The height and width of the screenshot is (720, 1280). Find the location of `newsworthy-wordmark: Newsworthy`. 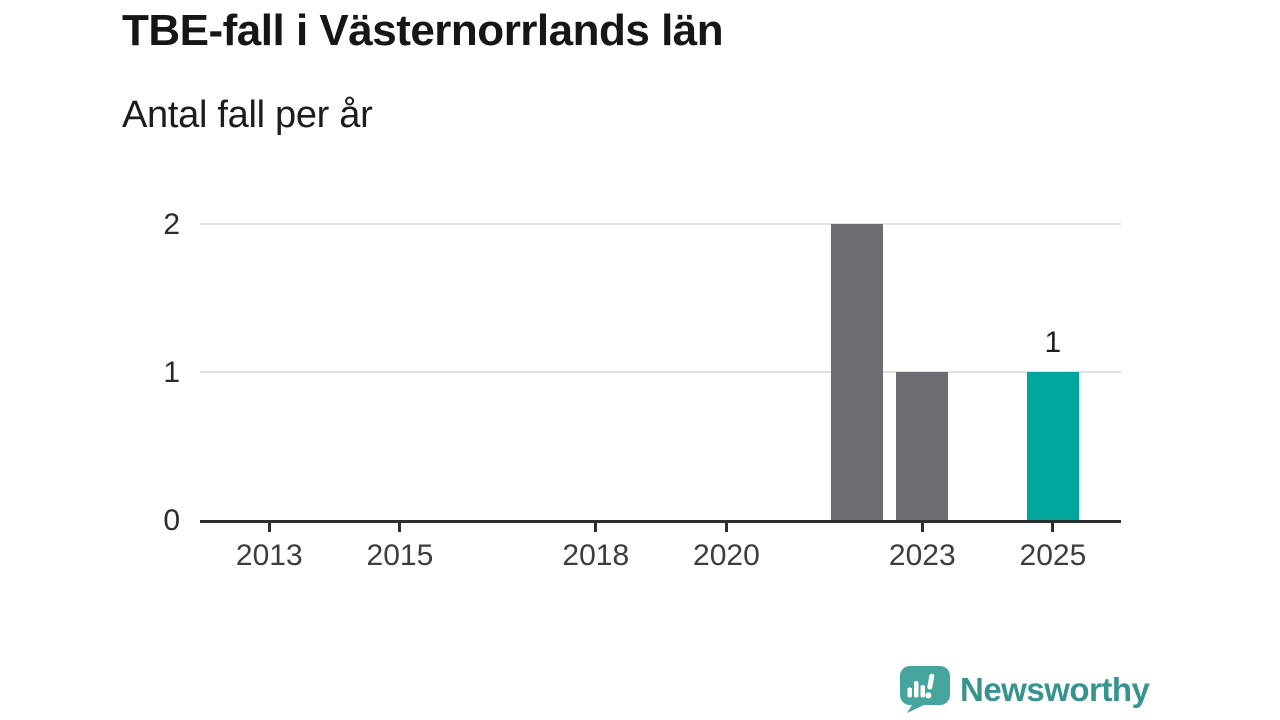

newsworthy-wordmark: Newsworthy is located at coordinates (1055, 689).